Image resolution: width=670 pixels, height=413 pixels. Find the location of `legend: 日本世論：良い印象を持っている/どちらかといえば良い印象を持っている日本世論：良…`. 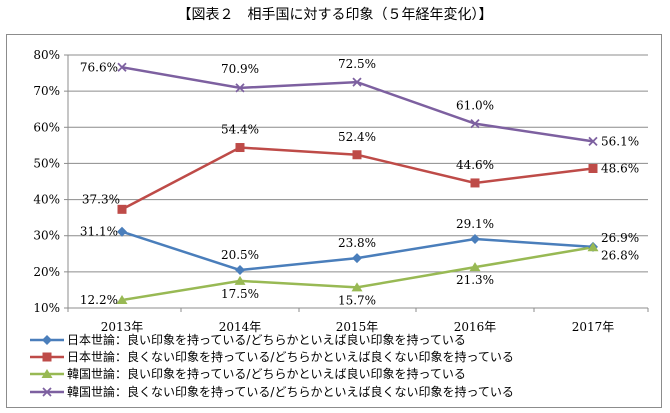

legend: 日本世論：良い印象を持っている/どちらかといえば良い印象を持っている日本世論：良… is located at coordinates (272, 365).